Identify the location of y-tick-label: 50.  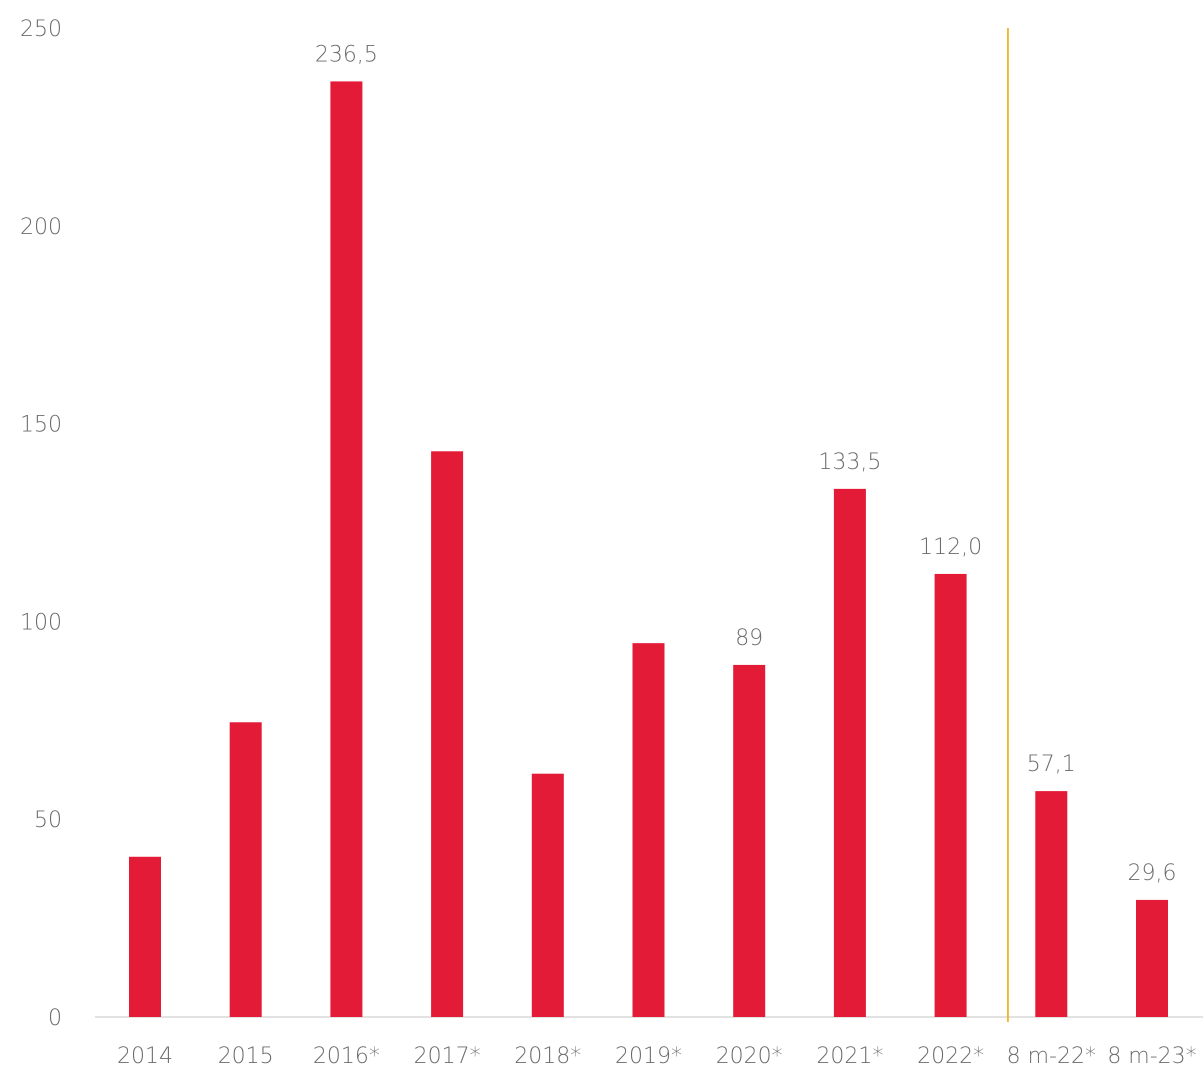
(48, 820).